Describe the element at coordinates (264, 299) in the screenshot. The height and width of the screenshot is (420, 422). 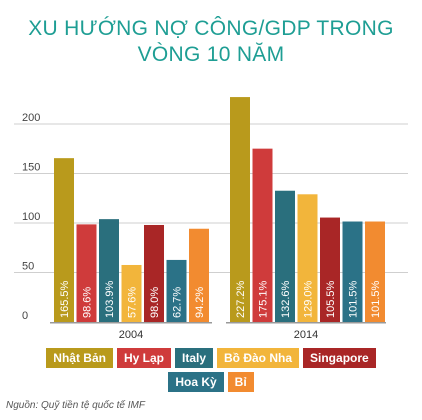
I see `bar-value-label: 175.1%` at that location.